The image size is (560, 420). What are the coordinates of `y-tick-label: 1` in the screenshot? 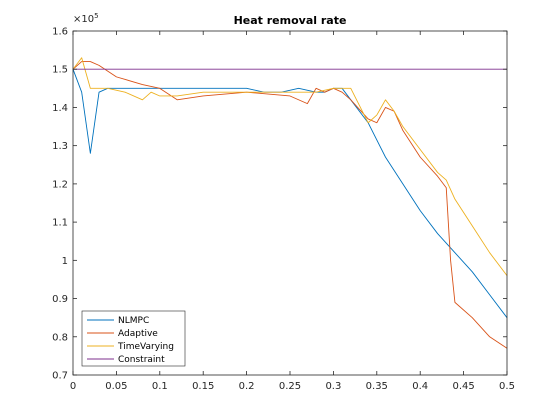 It's located at (65, 261).